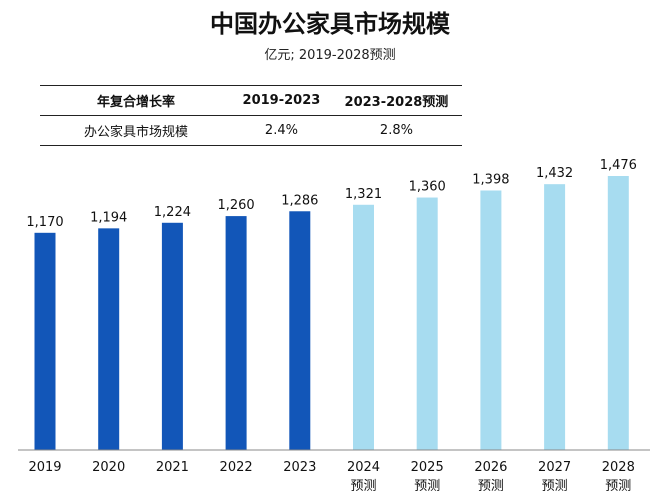 The width and height of the screenshot is (660, 500). I want to click on data-label-2027: 1,432, so click(554, 173).